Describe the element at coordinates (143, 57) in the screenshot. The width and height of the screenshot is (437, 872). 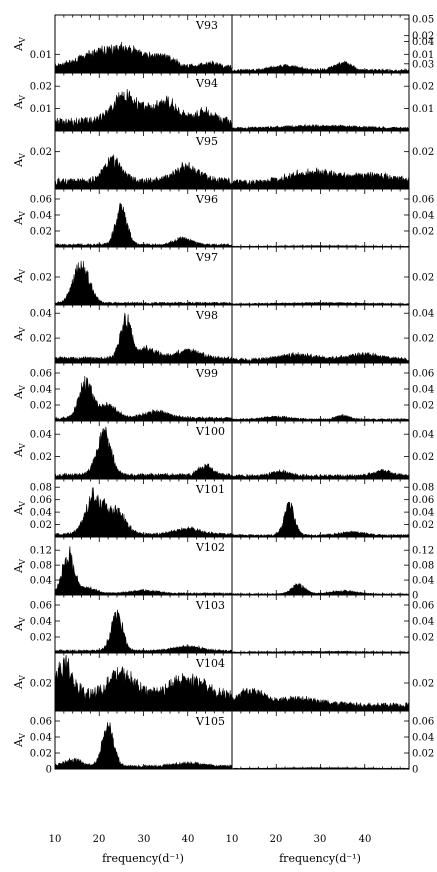
I see `spectrum-left-v93` at that location.